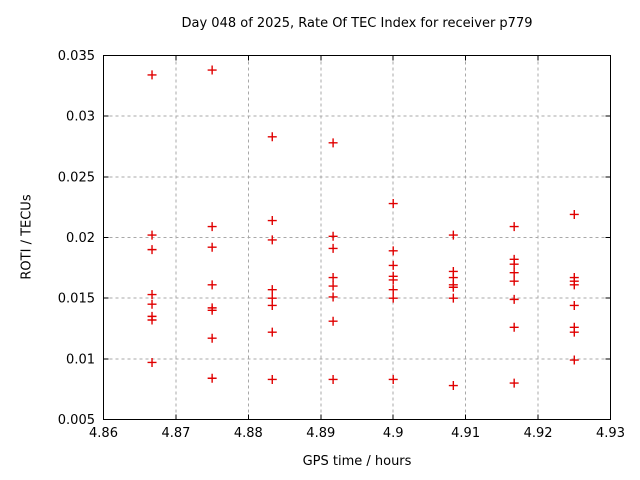  Describe the element at coordinates (80, 117) in the screenshot. I see `y-tick-label: 0.03` at that location.